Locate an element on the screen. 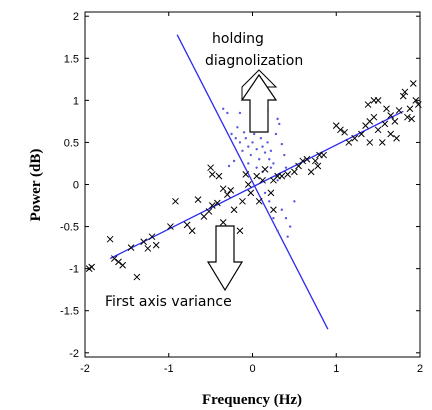  arrow-down-icon is located at coordinates (225, 258).